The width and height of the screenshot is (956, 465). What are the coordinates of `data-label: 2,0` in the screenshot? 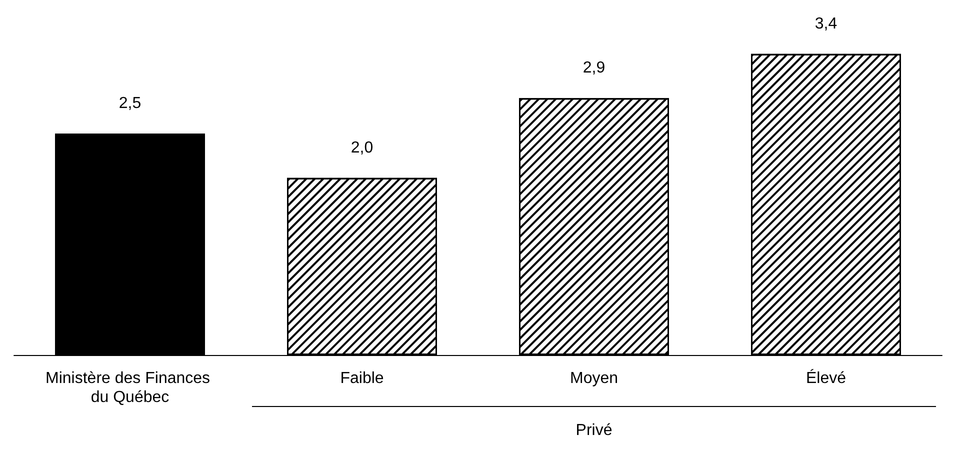 It's located at (362, 147).